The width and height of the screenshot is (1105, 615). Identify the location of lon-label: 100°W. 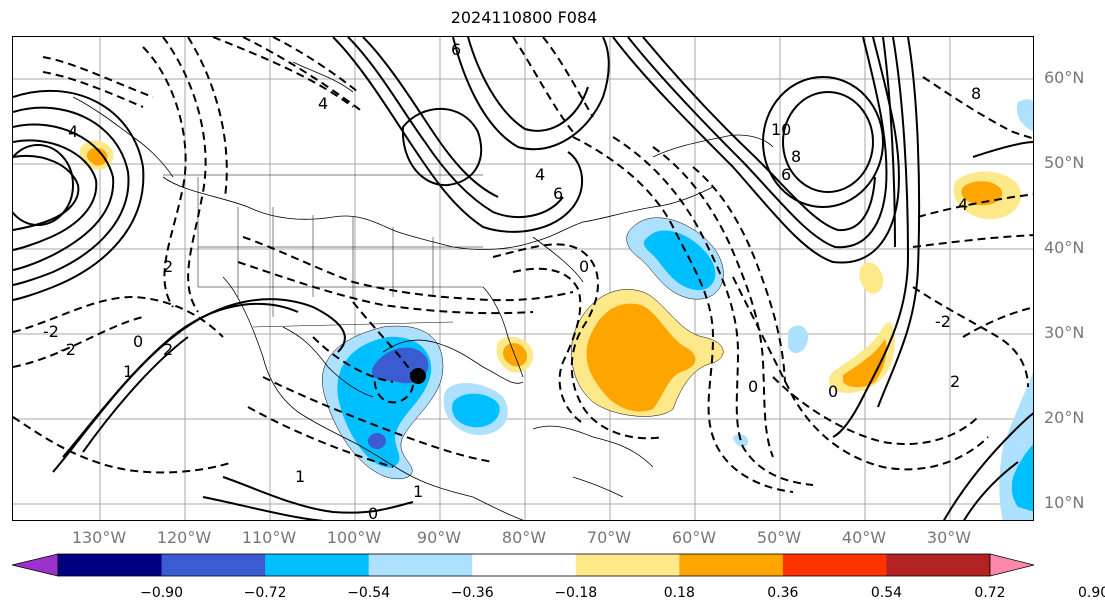
(354, 537).